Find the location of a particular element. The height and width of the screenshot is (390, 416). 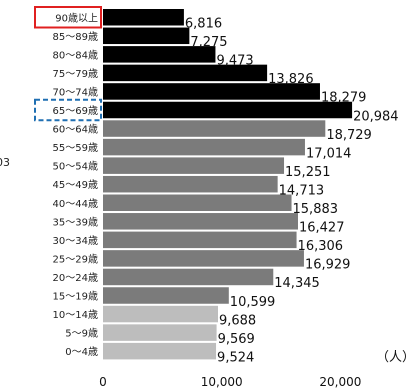

category-label-18: 0～4歳 is located at coordinates (81, 352).